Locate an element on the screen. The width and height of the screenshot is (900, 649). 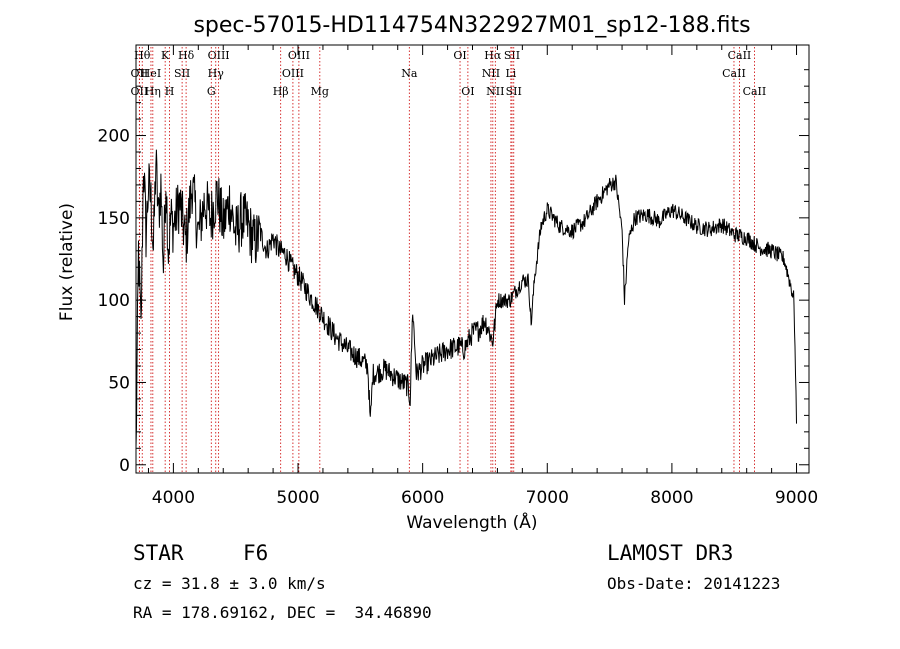
line-label-17: OI is located at coordinates (459, 55).